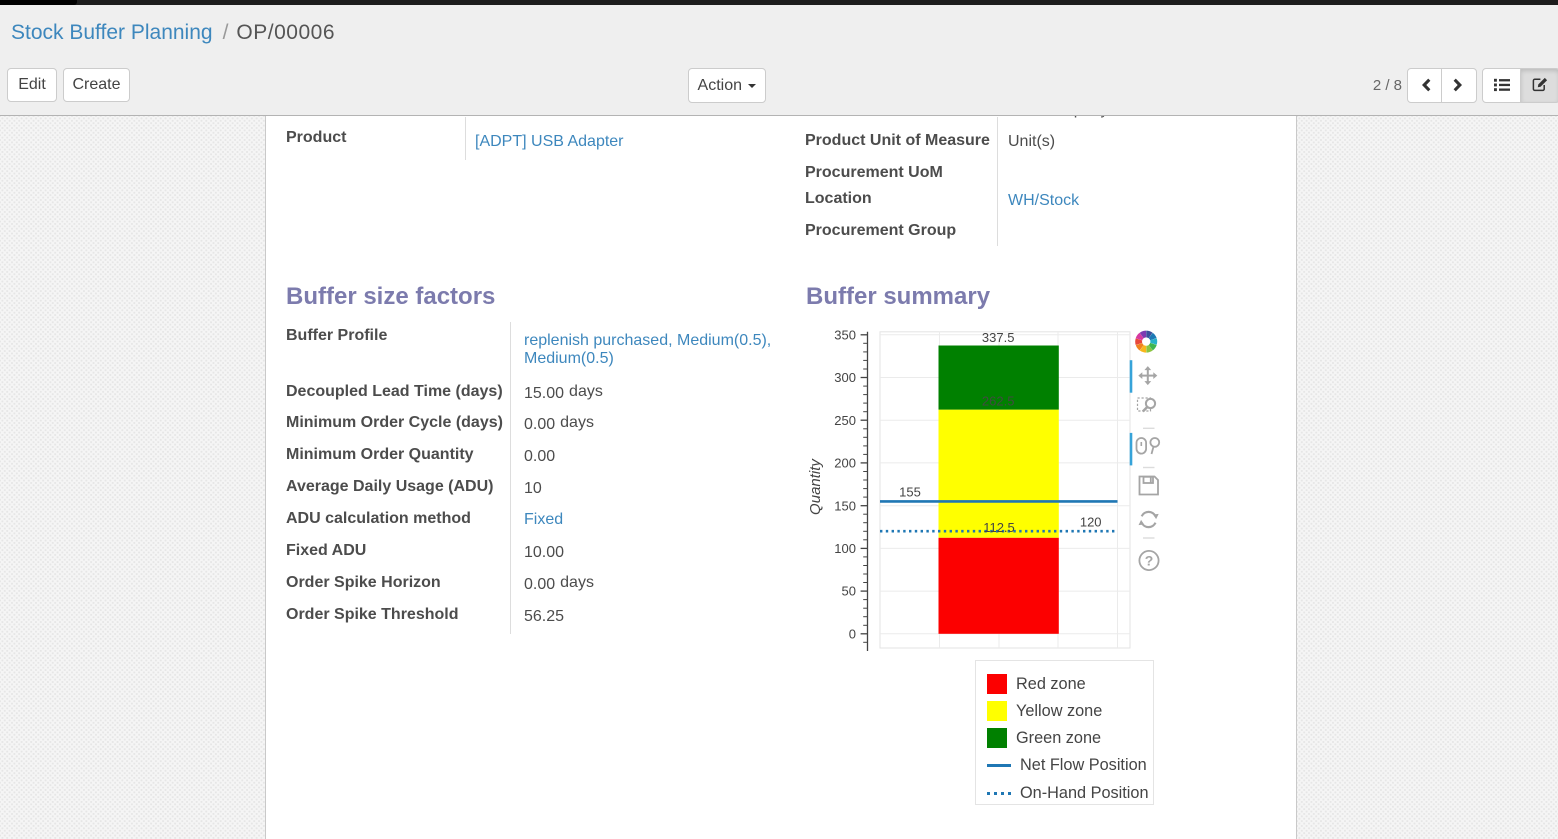  Describe the element at coordinates (852, 633) in the screenshot. I see `svg-text: 0` at that location.